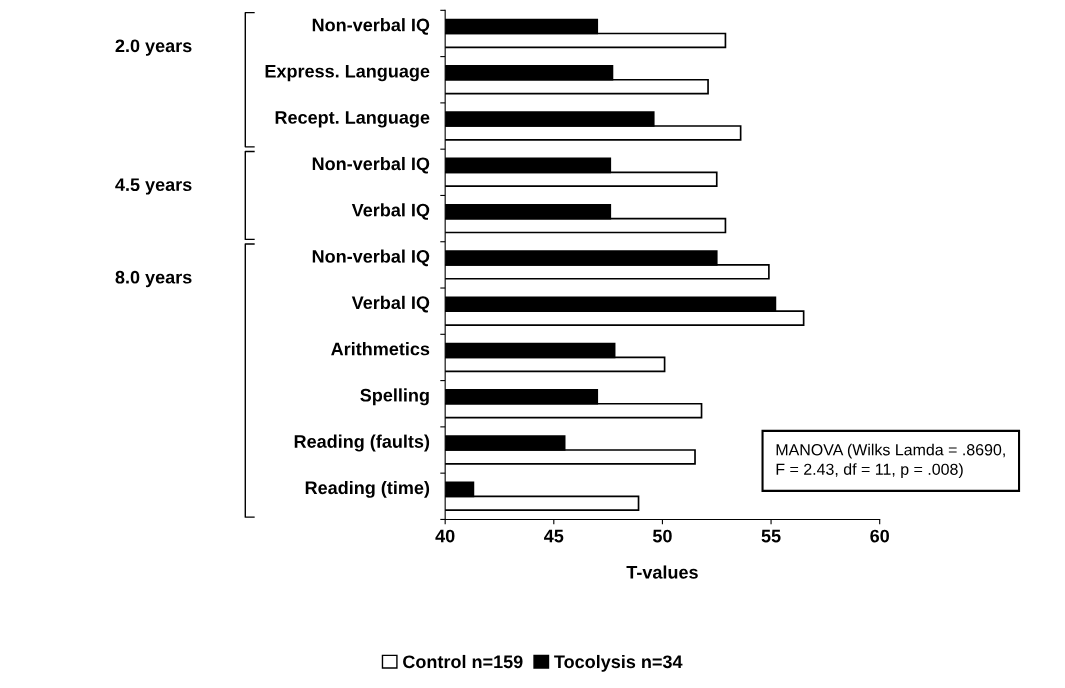 Image resolution: width=1065 pixels, height=688 pixels. What do you see at coordinates (352, 119) in the screenshot?
I see `y-tick-label: Recept. Language` at bounding box center [352, 119].